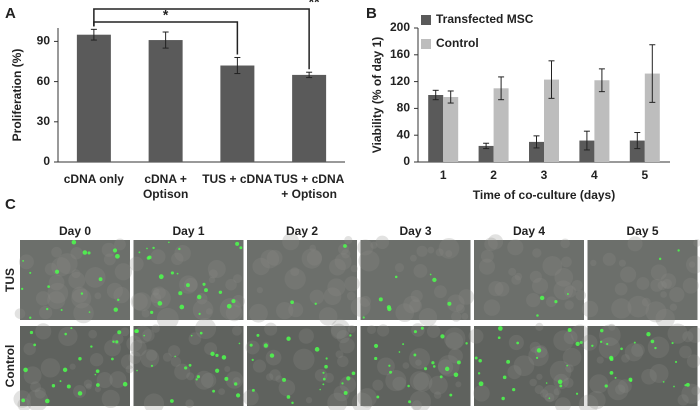 The height and width of the screenshot is (410, 700). What do you see at coordinates (371, 13) in the screenshot?
I see `panel-label: B` at bounding box center [371, 13].